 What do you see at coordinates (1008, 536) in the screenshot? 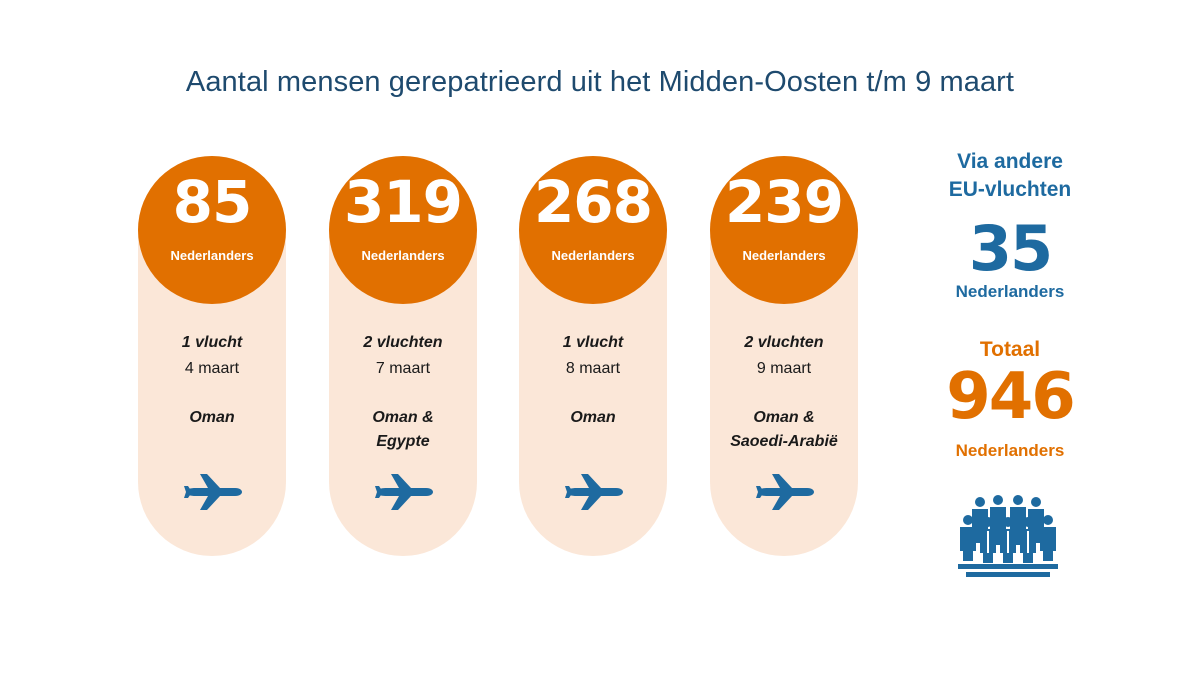
I see `people-group-icon` at bounding box center [1008, 536].